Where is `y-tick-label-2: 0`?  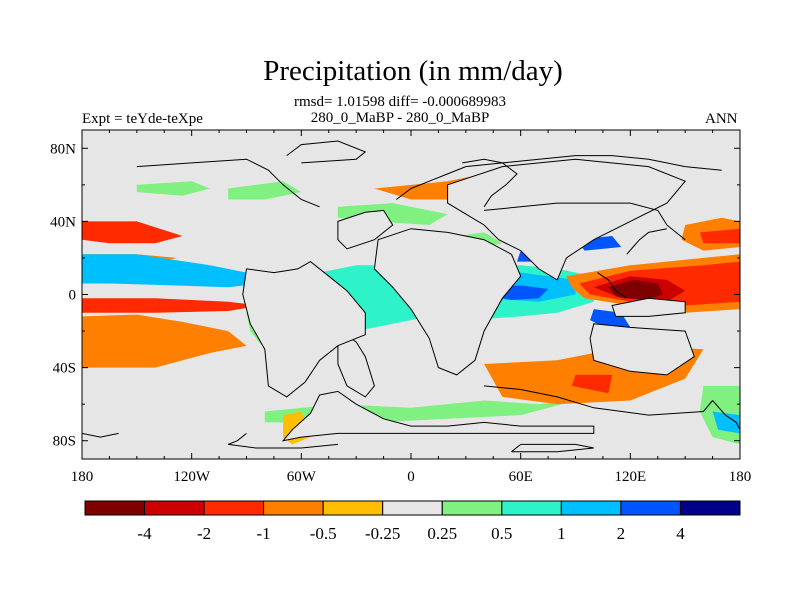 y-tick-label-2: 0 is located at coordinates (73, 296).